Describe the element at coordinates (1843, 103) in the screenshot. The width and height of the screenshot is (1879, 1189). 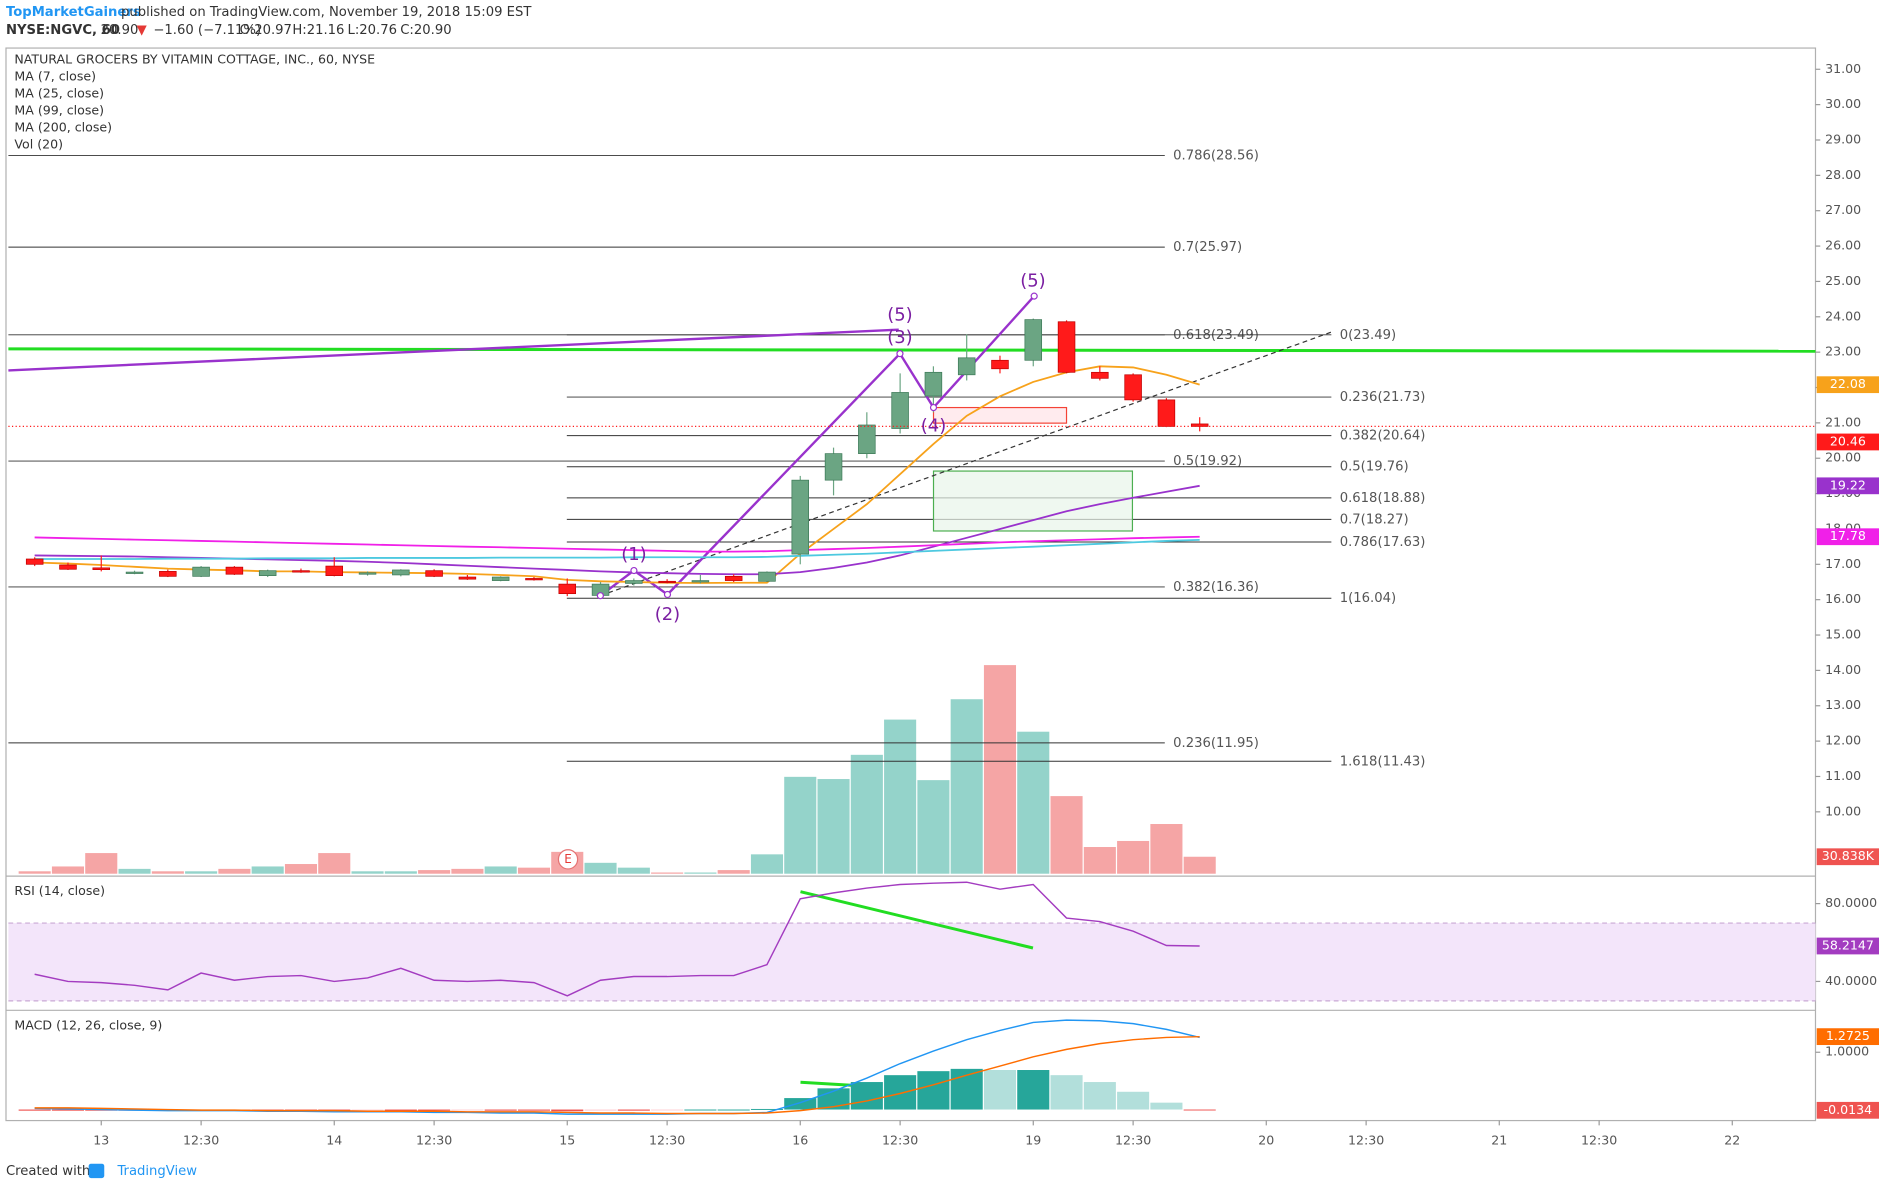
I see `y-tick-label: 30.00` at that location.